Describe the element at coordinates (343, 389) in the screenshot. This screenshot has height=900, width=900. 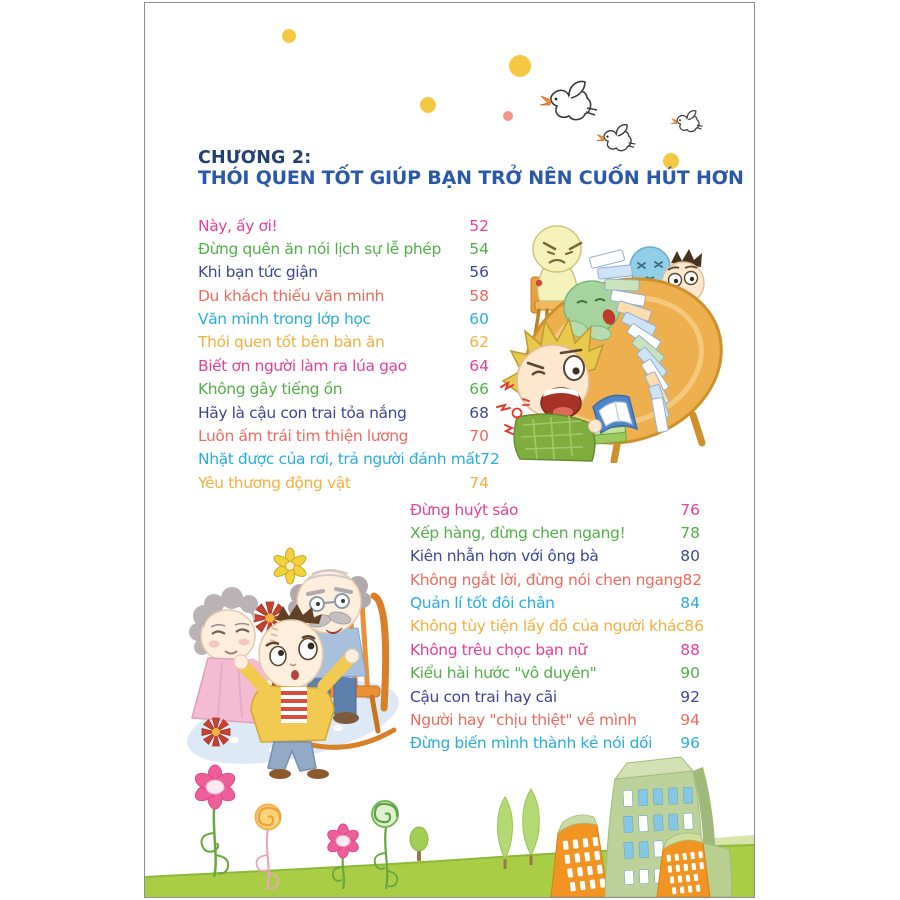
I see `toc-entry: Không gây tiếng ồn 66` at that location.